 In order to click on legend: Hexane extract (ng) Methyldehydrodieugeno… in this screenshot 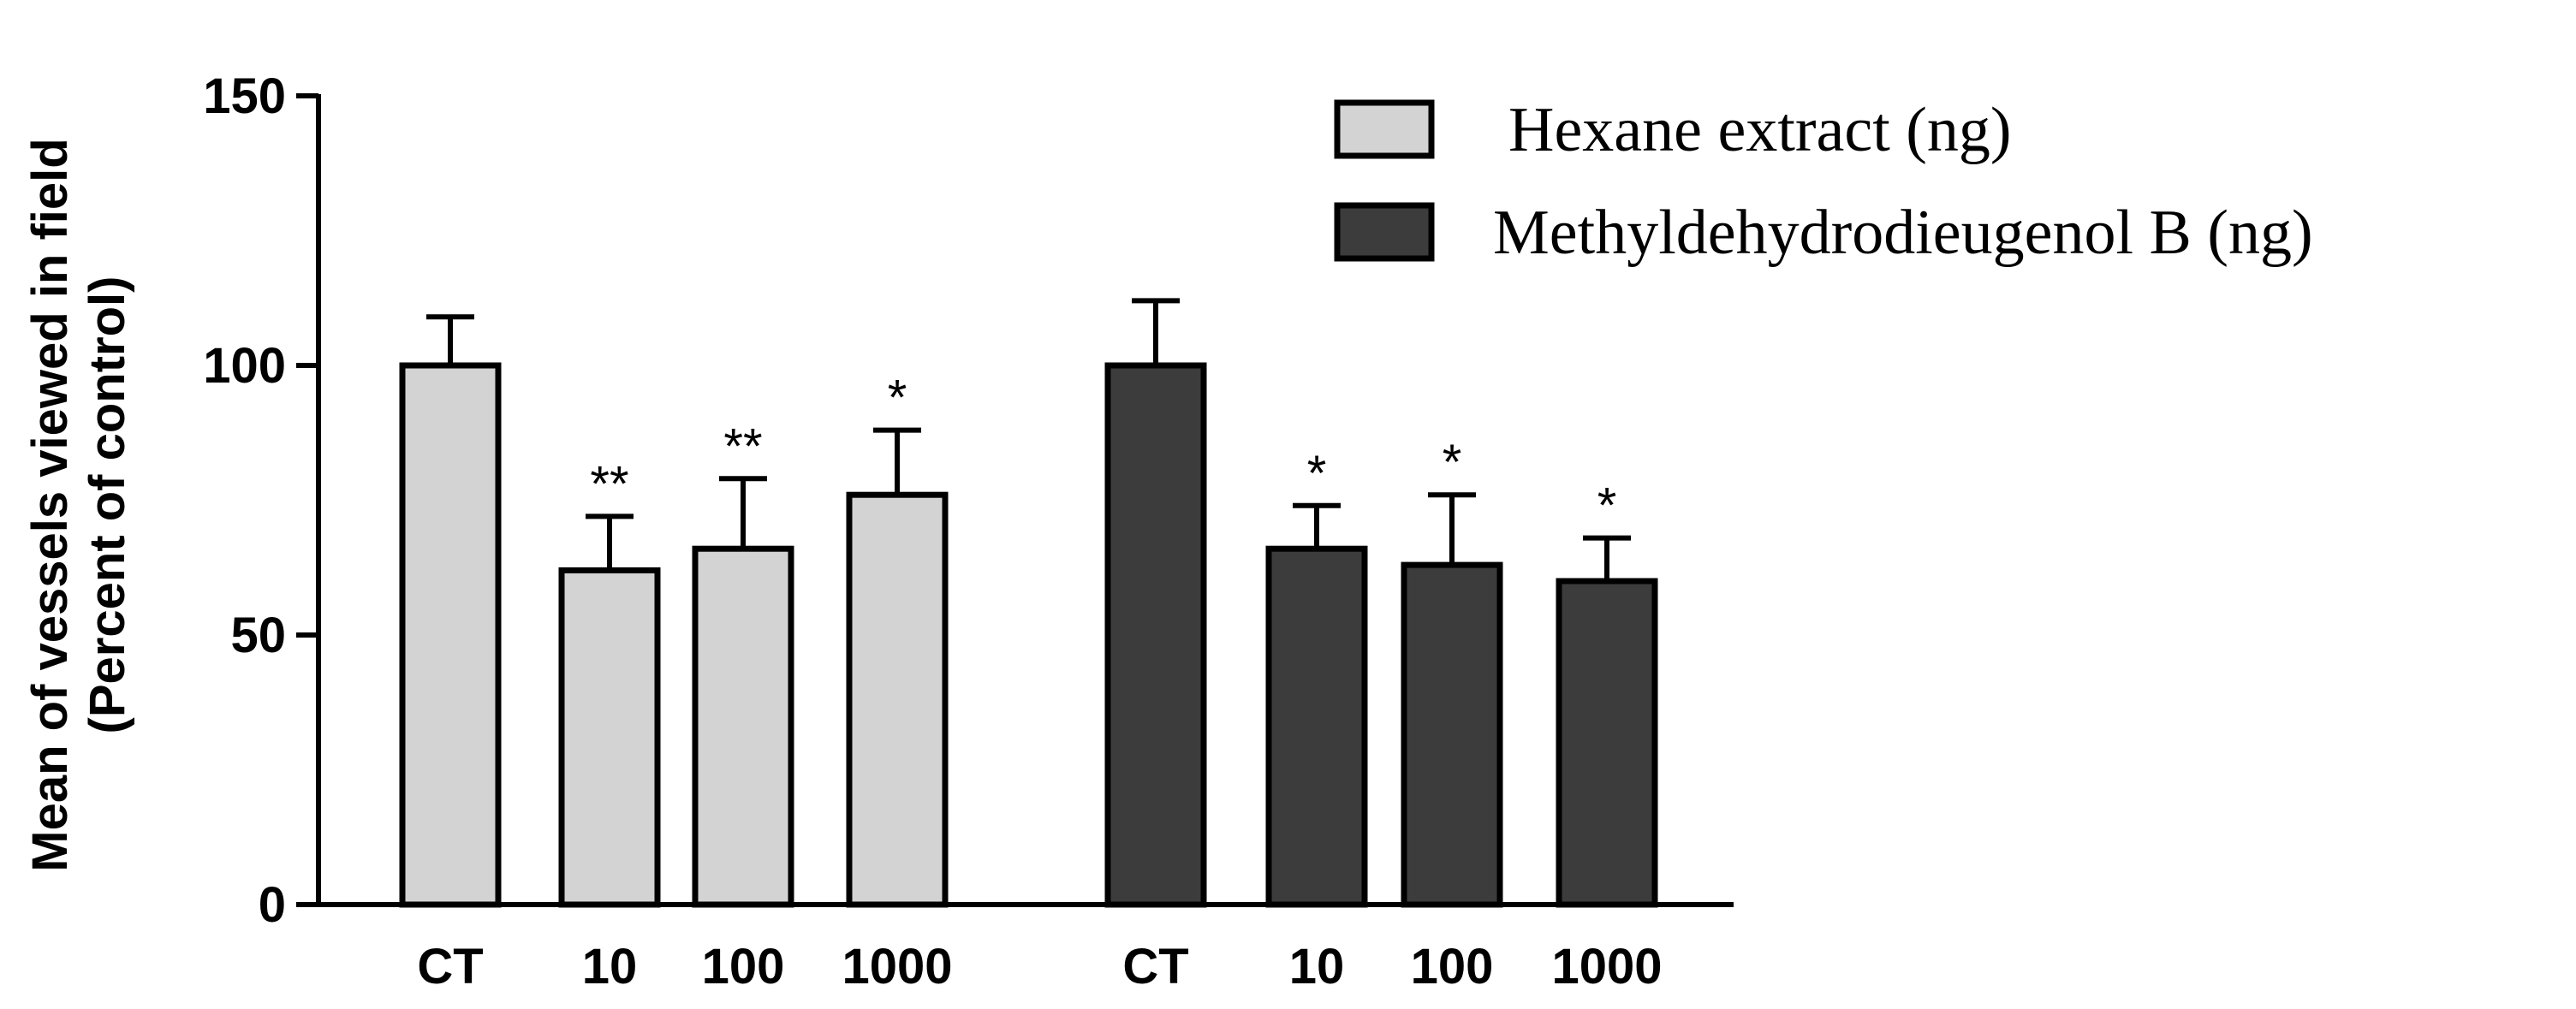, I will do `click(1823, 182)`.